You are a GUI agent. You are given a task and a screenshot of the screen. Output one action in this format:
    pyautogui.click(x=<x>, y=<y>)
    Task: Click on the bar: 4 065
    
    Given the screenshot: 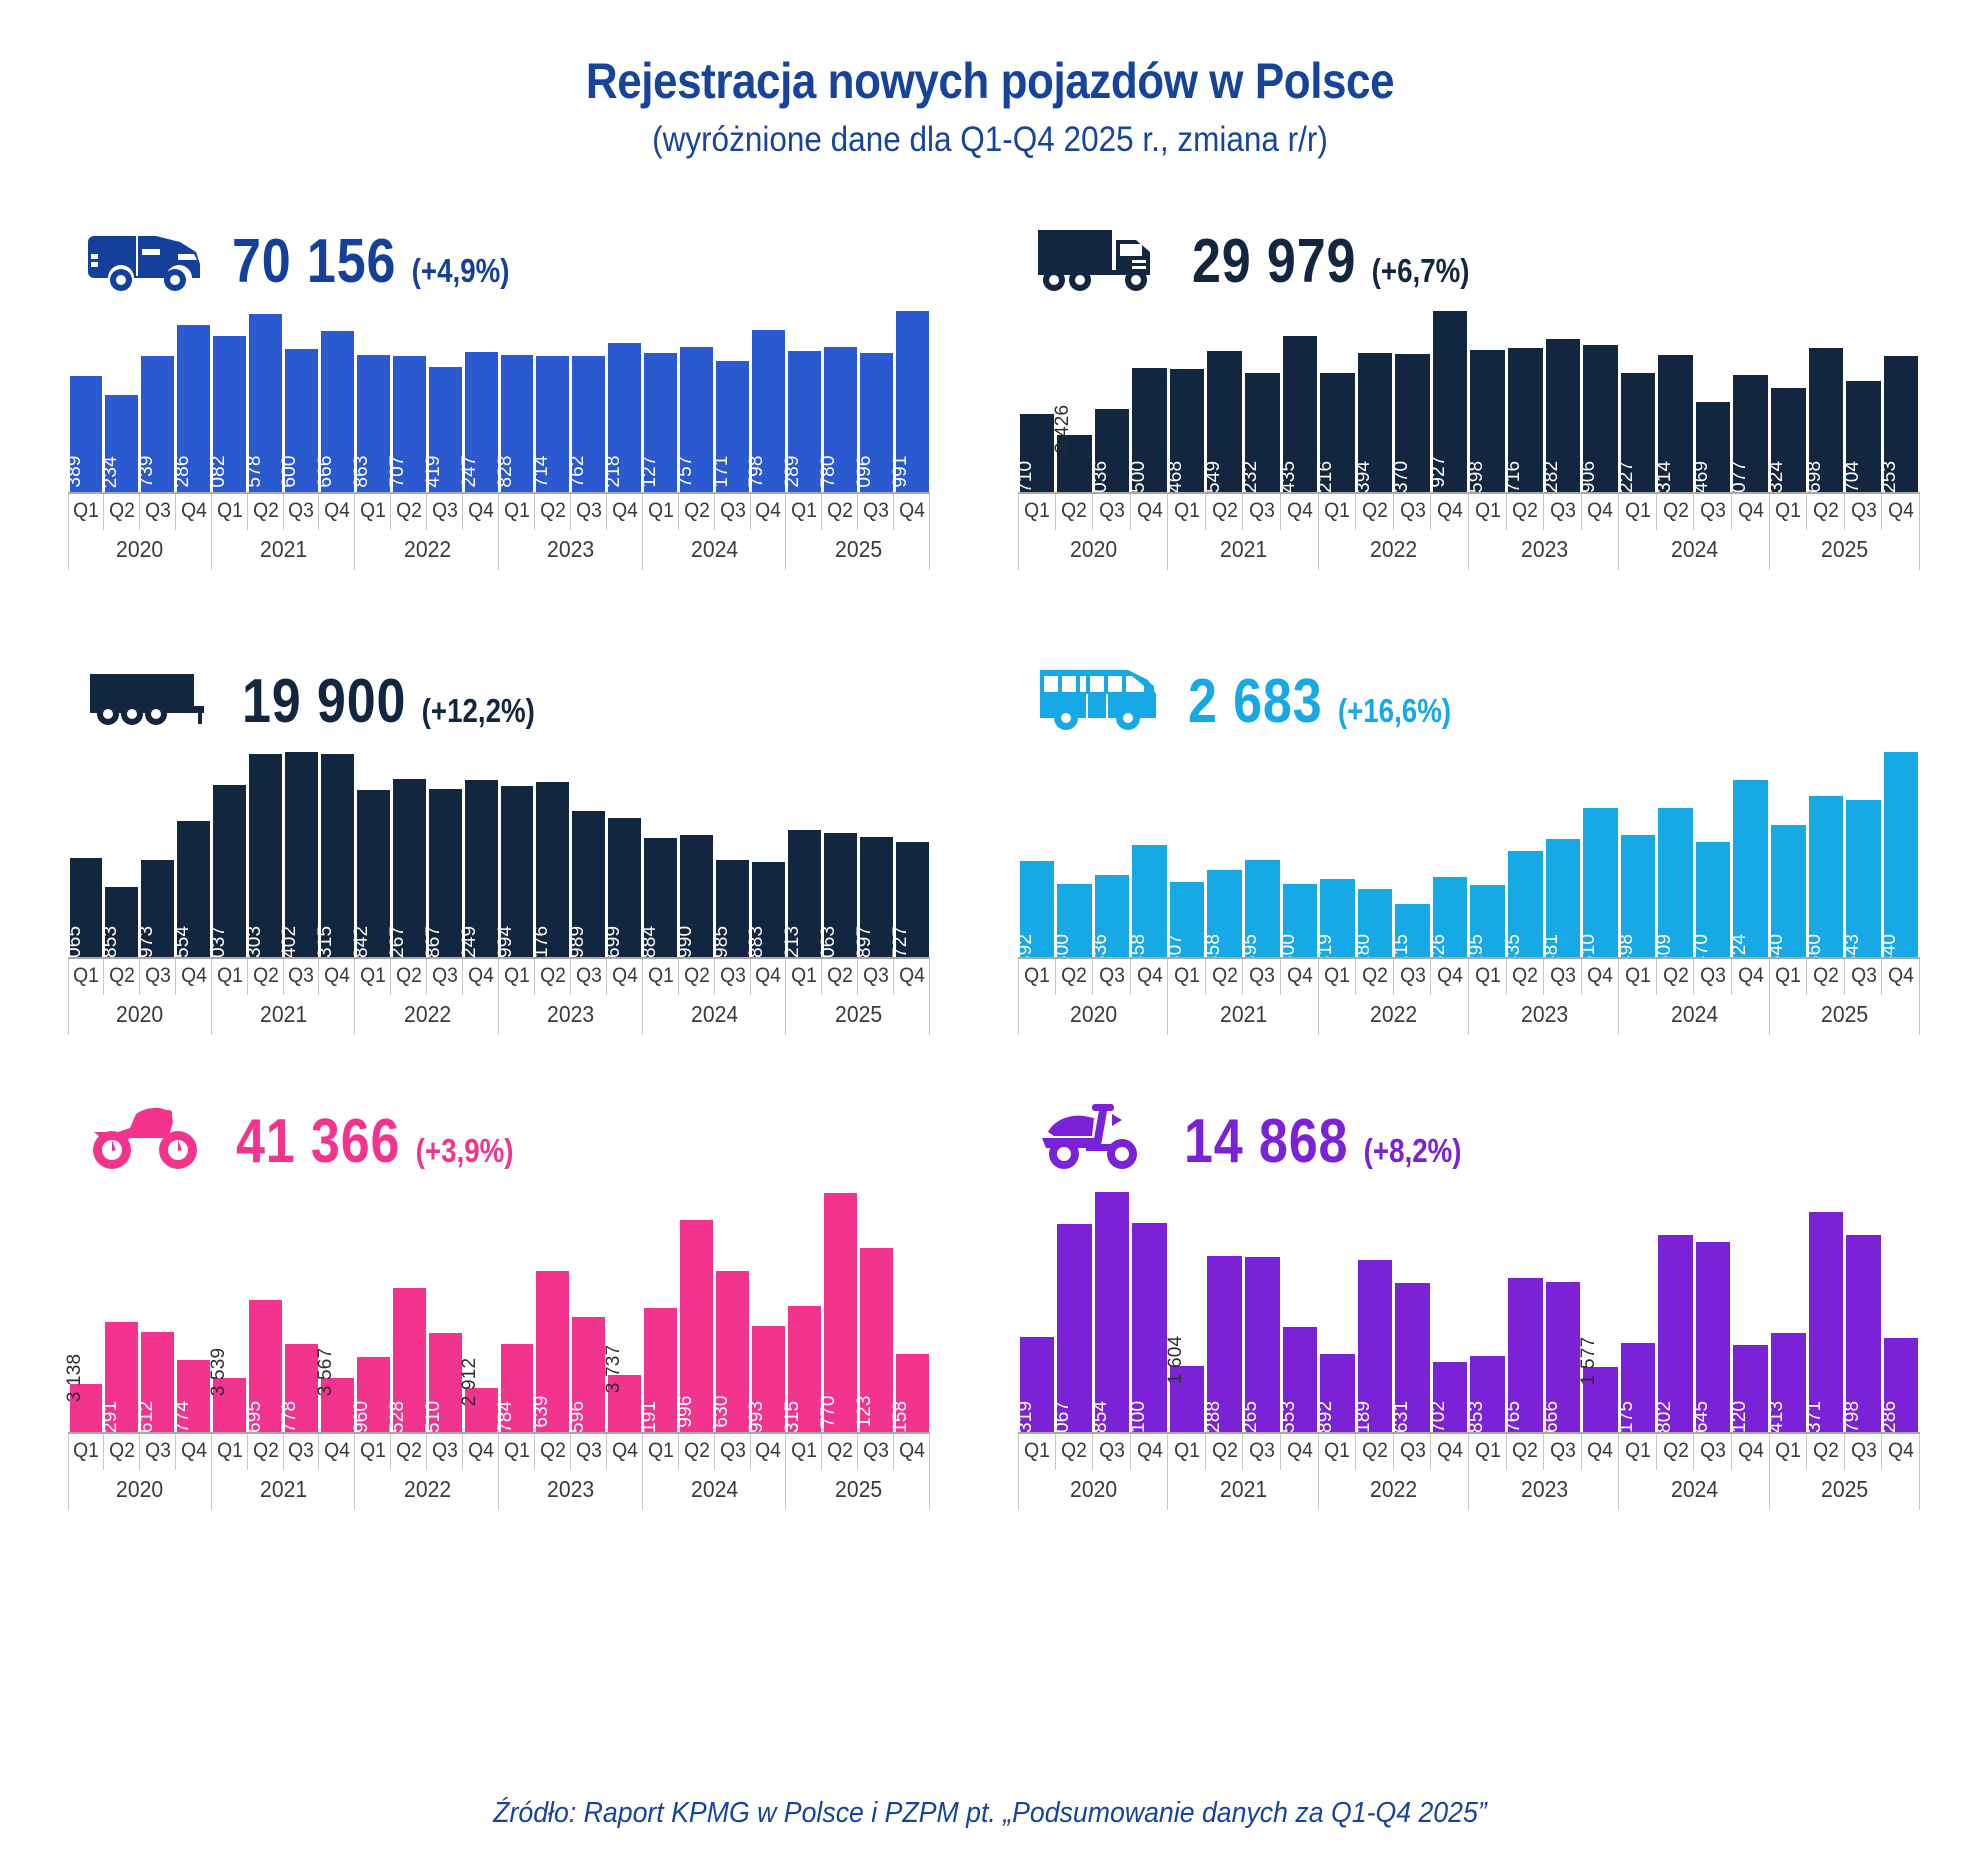 What is the action you would take?
    pyautogui.click(x=83, y=916)
    